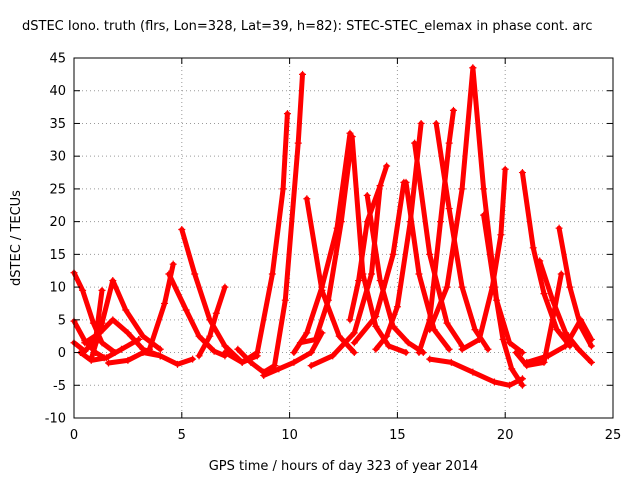  What do you see at coordinates (59, 386) in the screenshot?
I see `y-tick-label: -5` at bounding box center [59, 386].